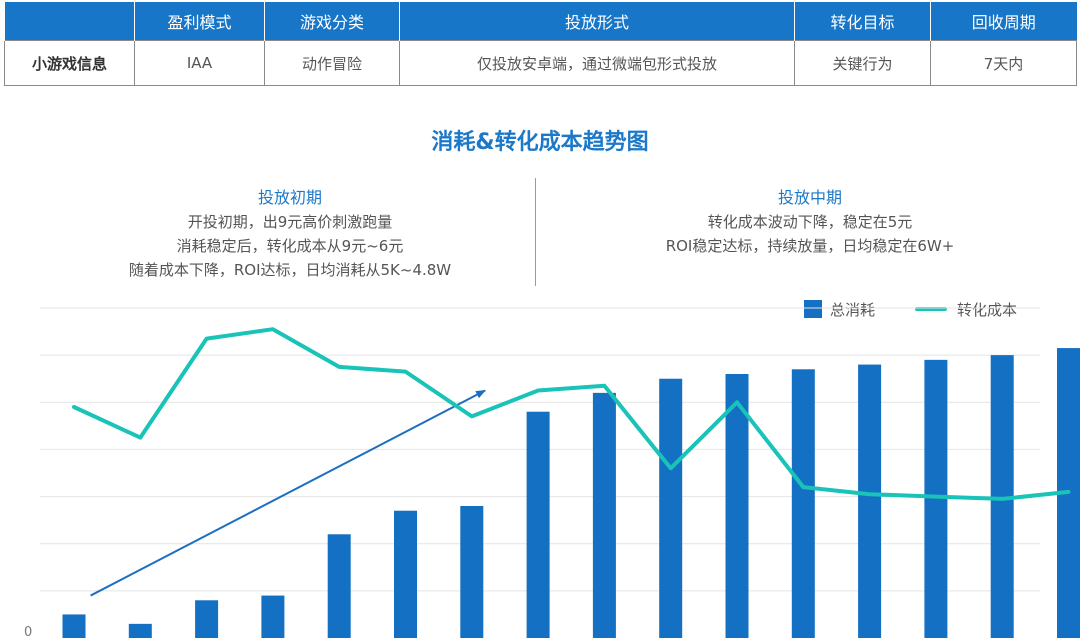 Image resolution: width=1080 pixels, height=644 pixels. Describe the element at coordinates (810, 246) in the screenshot. I see `phase-mid-line-2: ROI稳定达标，持续放量，日均稳定在6W+` at that location.